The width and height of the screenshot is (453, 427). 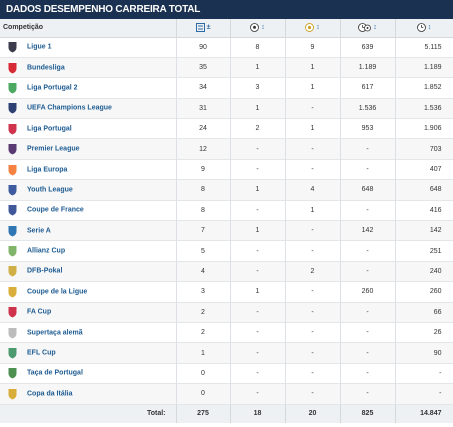 I want to click on table-row: Taça de Portugal 0- - - -, so click(x=226, y=373).